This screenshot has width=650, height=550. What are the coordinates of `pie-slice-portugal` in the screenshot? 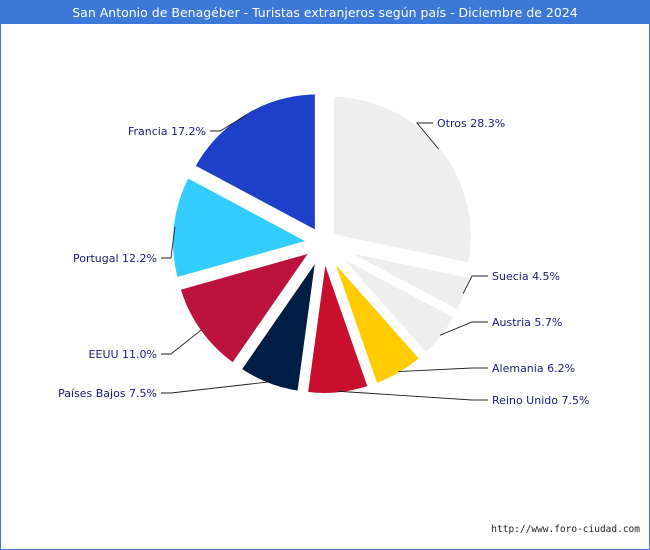 It's located at (244, 227).